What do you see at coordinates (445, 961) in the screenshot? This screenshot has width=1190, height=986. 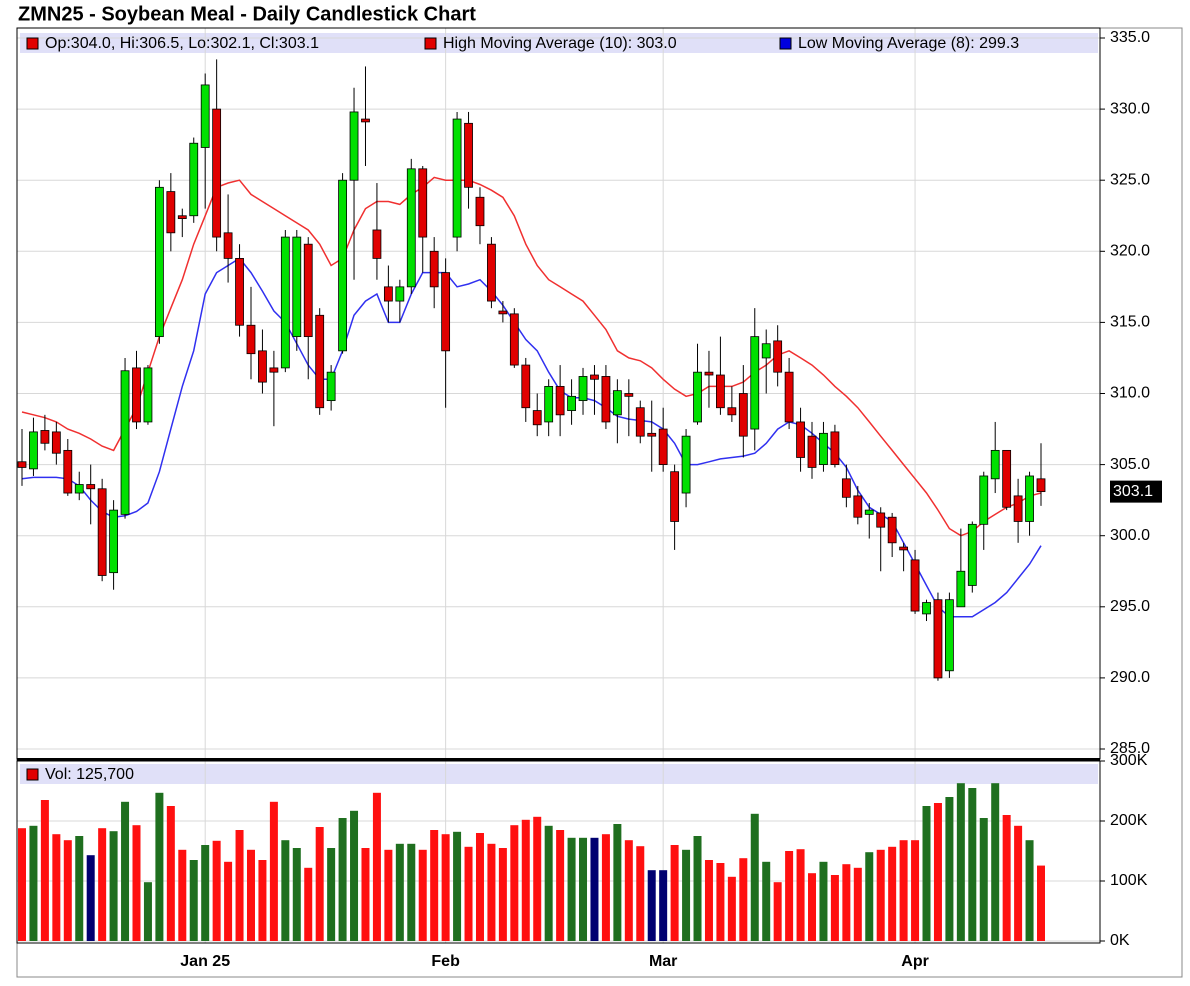 I see `x-tick-label: Feb` at bounding box center [445, 961].